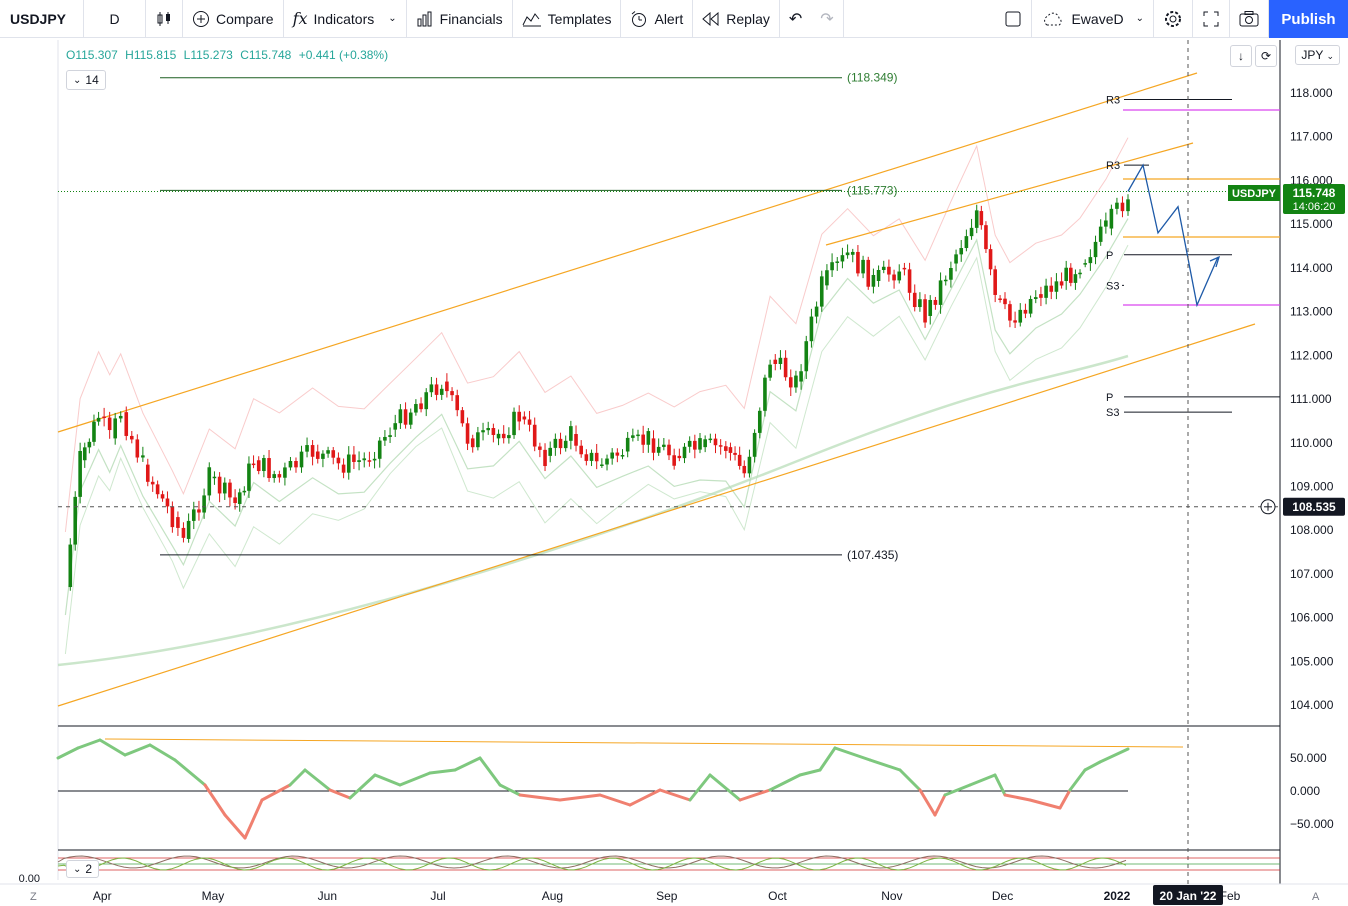 Image resolution: width=1348 pixels, height=906 pixels. I want to click on publish-button: Publish, so click(1308, 19).